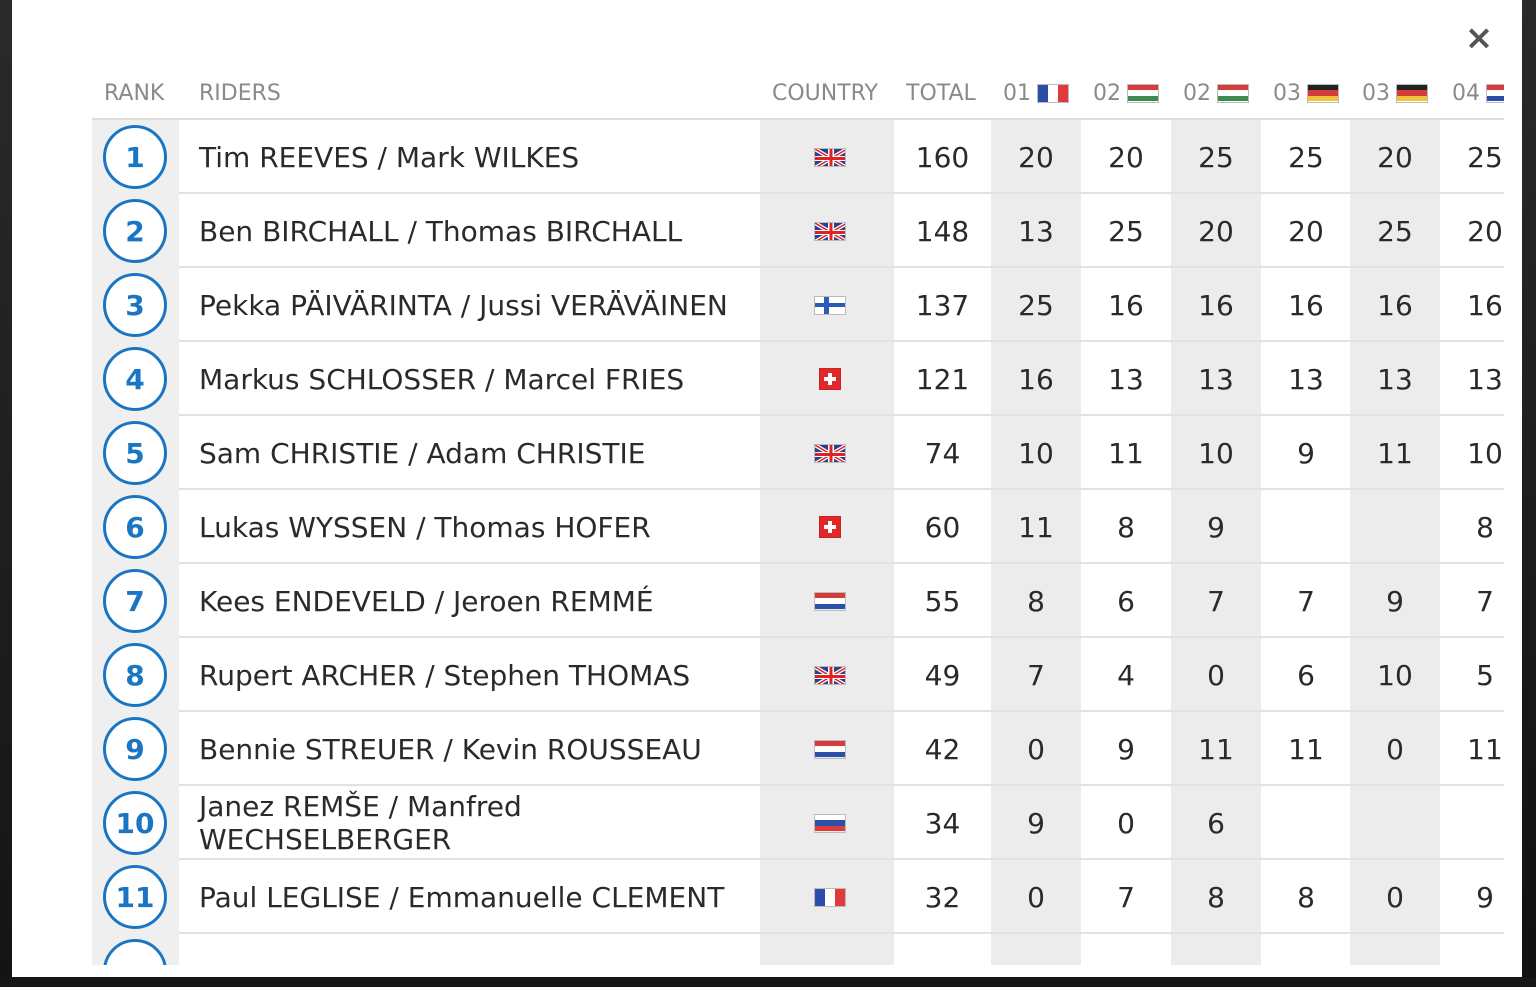 The height and width of the screenshot is (987, 1536). I want to click on flag-slovenia-icon, so click(830, 823).